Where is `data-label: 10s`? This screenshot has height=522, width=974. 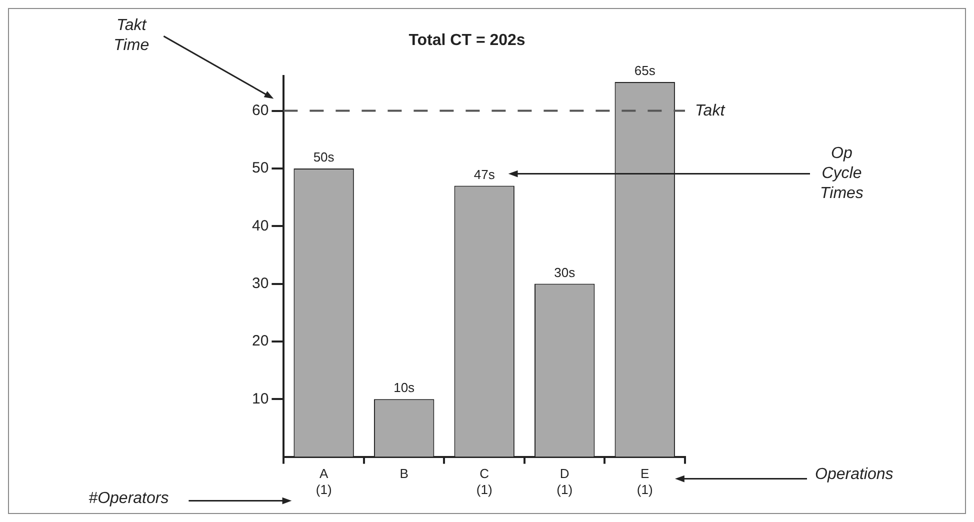 data-label: 10s is located at coordinates (405, 388).